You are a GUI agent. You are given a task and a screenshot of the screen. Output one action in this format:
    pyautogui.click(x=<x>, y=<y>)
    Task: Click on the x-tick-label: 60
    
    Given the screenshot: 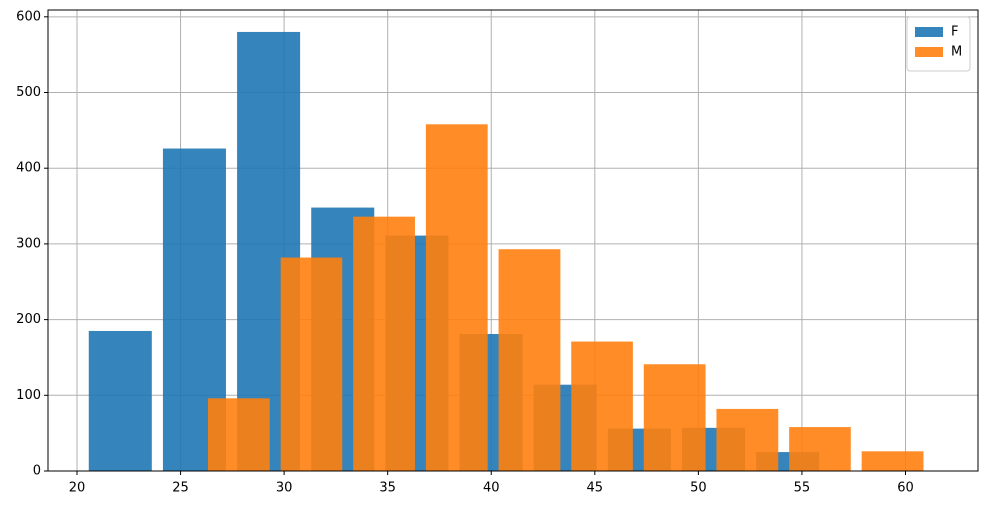 What is the action you would take?
    pyautogui.click(x=905, y=488)
    